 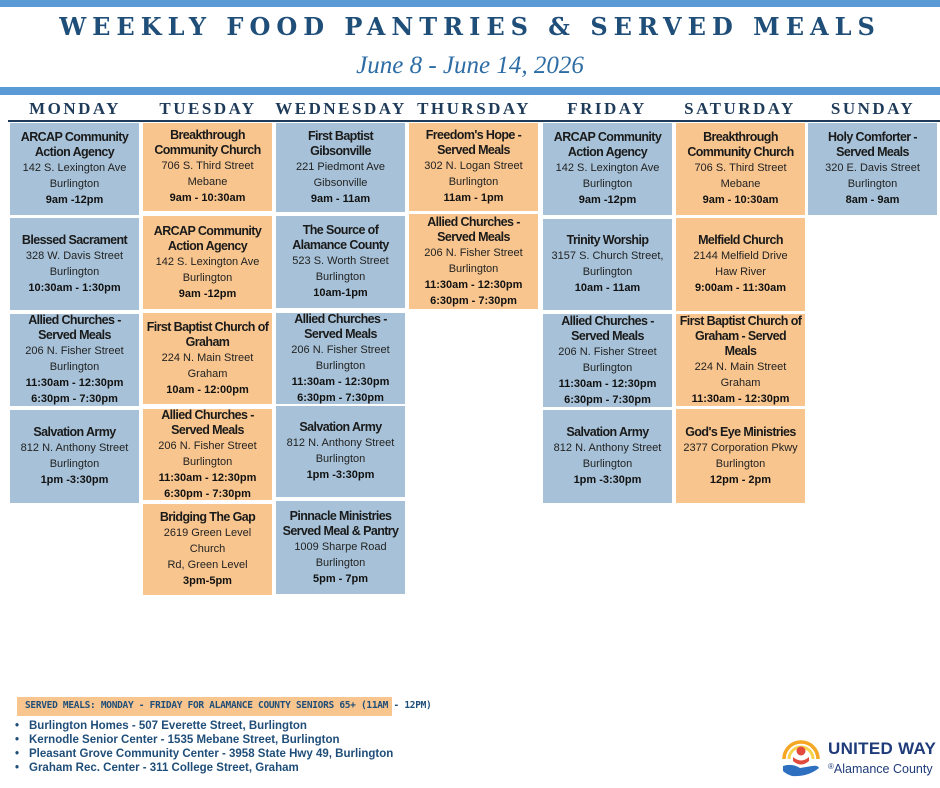 I want to click on pantry-address-line: 3157 S. Church Street,, so click(x=607, y=256).